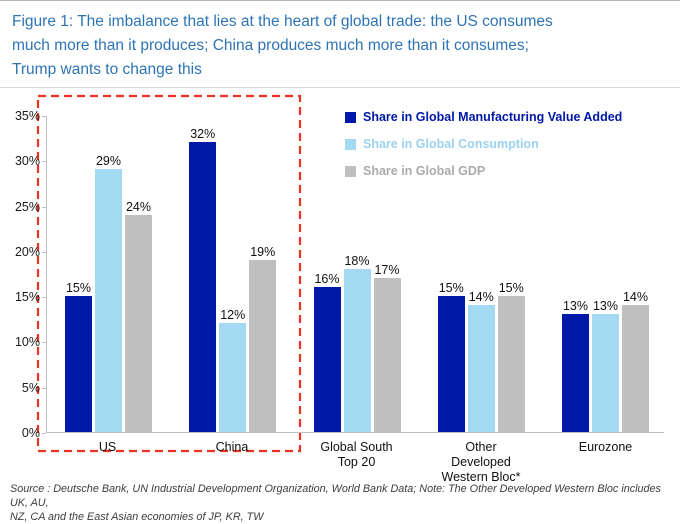  What do you see at coordinates (30, 433) in the screenshot?
I see `y-axis-tick-label: 0%` at bounding box center [30, 433].